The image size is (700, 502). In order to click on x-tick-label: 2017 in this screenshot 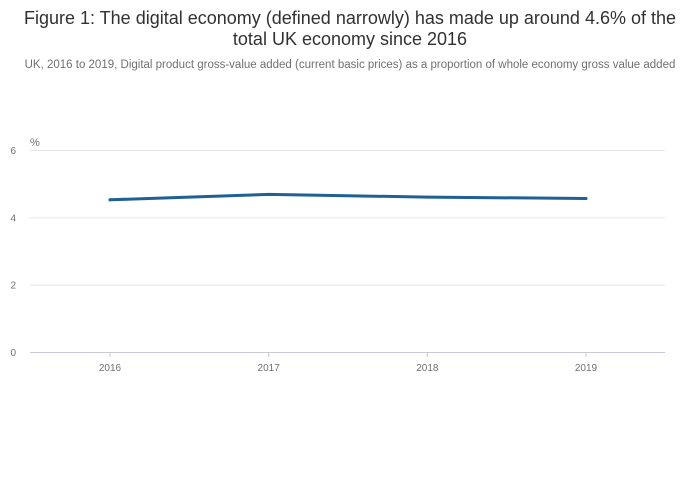, I will do `click(269, 368)`.